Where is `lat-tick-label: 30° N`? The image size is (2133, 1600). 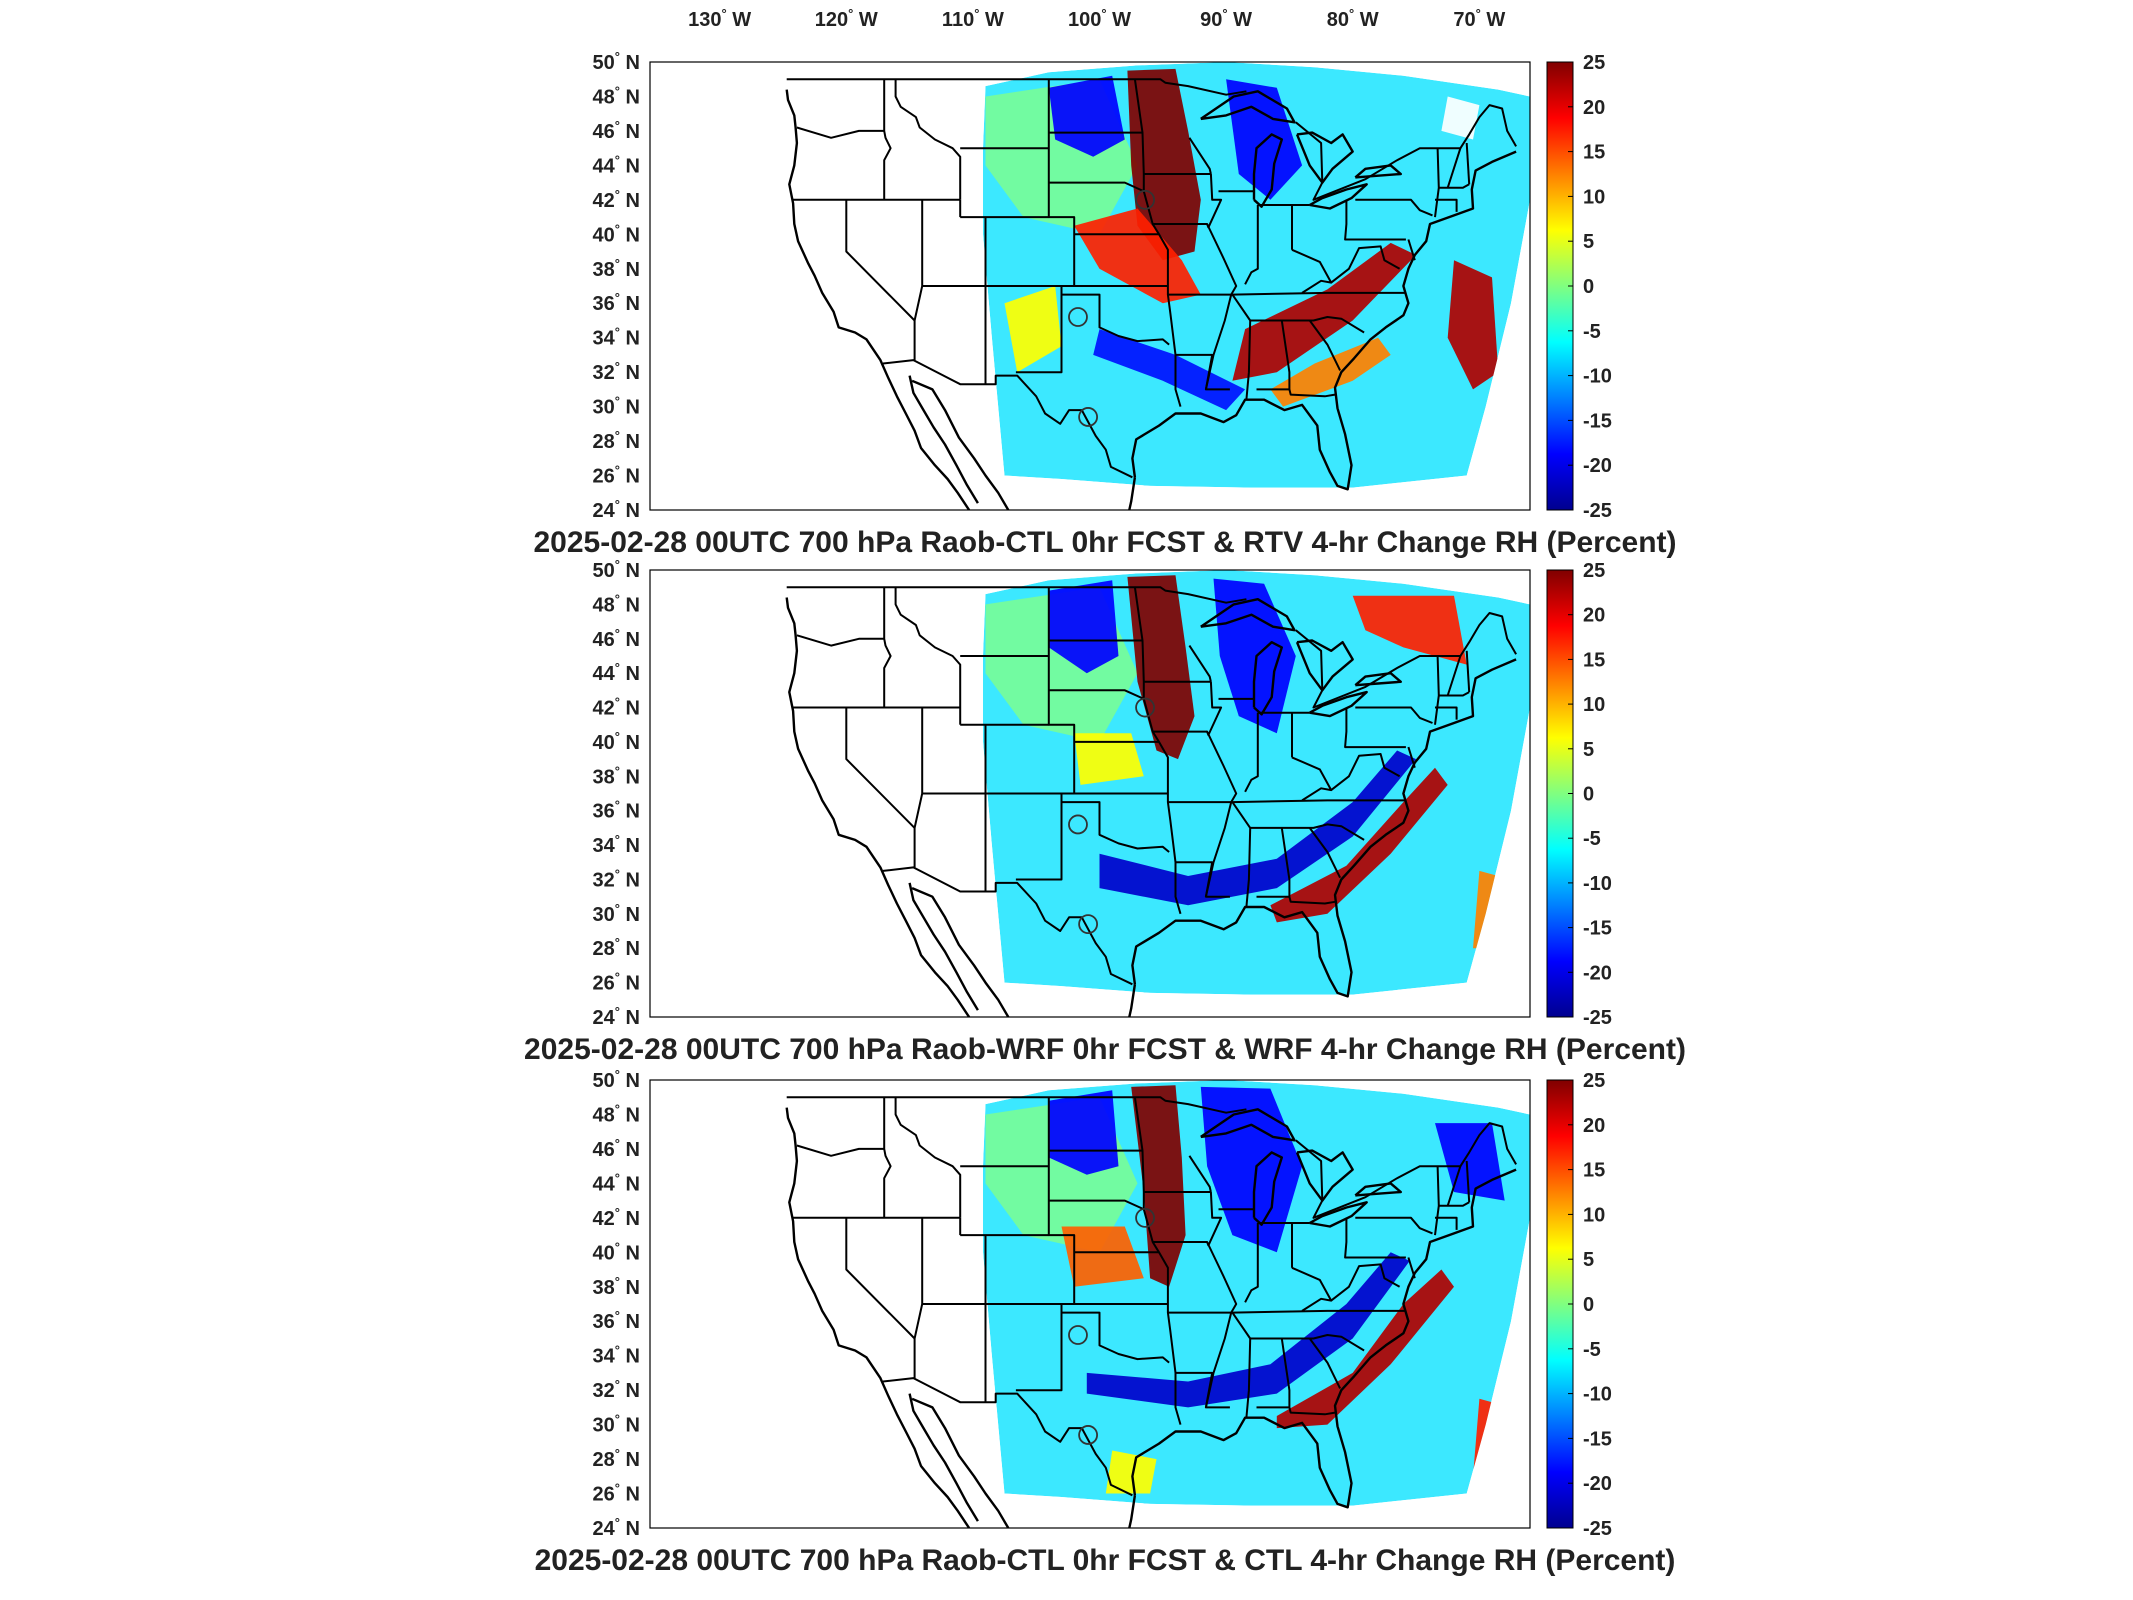
lat-tick-label: 30° N is located at coordinates (616, 406).